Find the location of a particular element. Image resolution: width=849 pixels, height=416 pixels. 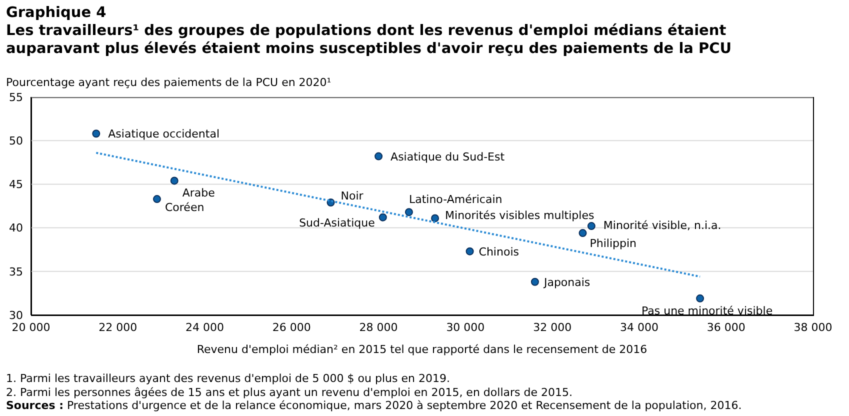

annotation: Minorité visible, n.i.a. is located at coordinates (662, 225).